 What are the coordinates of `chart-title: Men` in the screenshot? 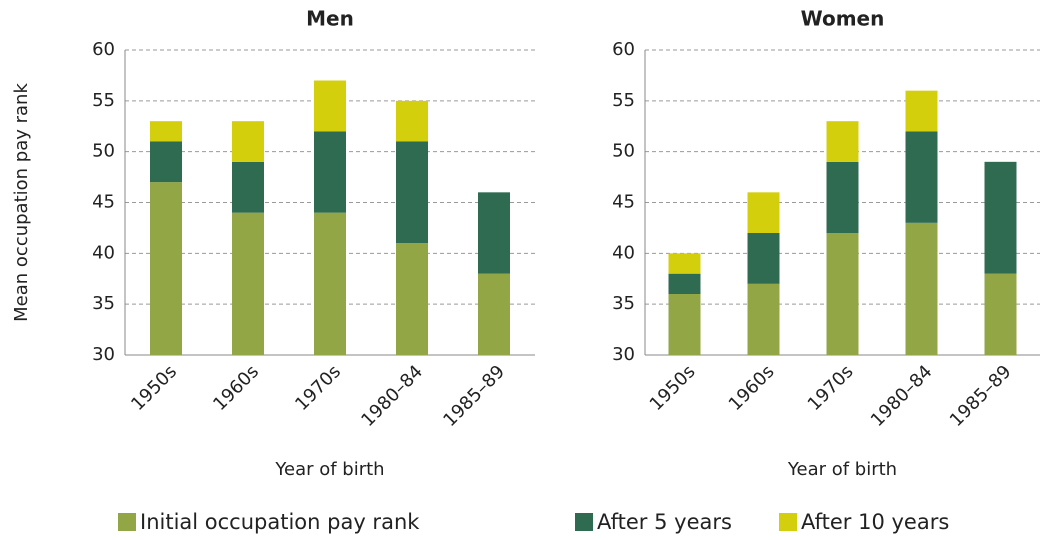 It's located at (330, 19).